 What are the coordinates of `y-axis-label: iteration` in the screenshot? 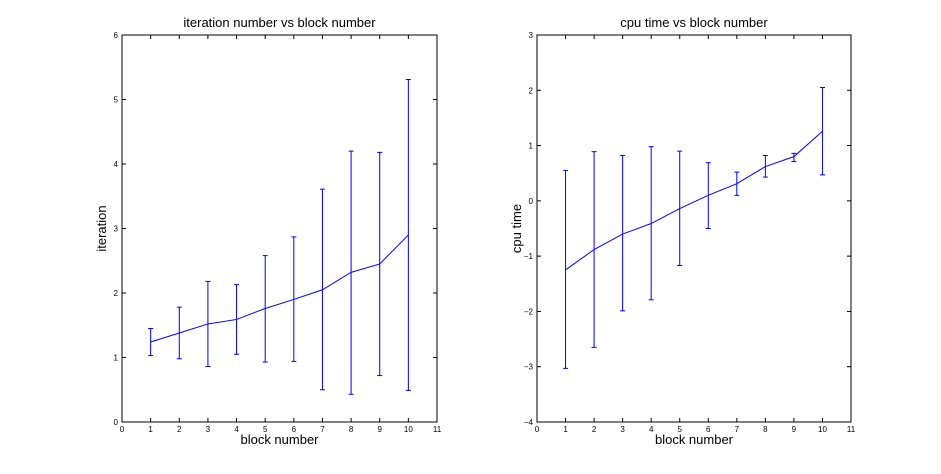 It's located at (101, 228).